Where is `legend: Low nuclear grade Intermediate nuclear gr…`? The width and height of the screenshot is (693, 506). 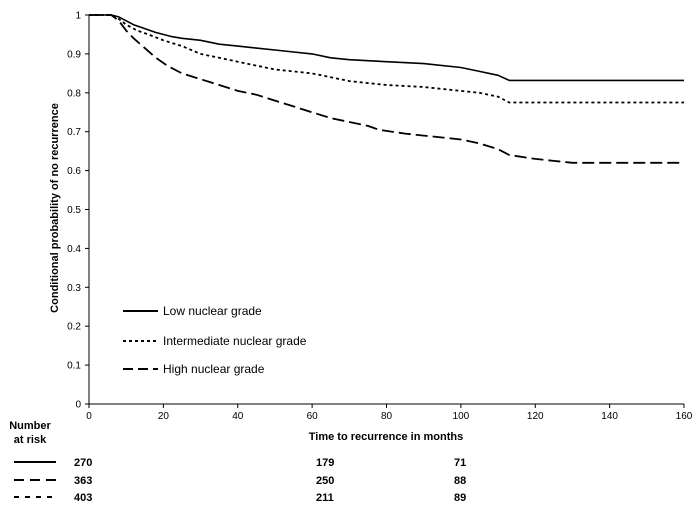
legend: Low nuclear grade Intermediate nuclear gr… is located at coordinates (215, 340).